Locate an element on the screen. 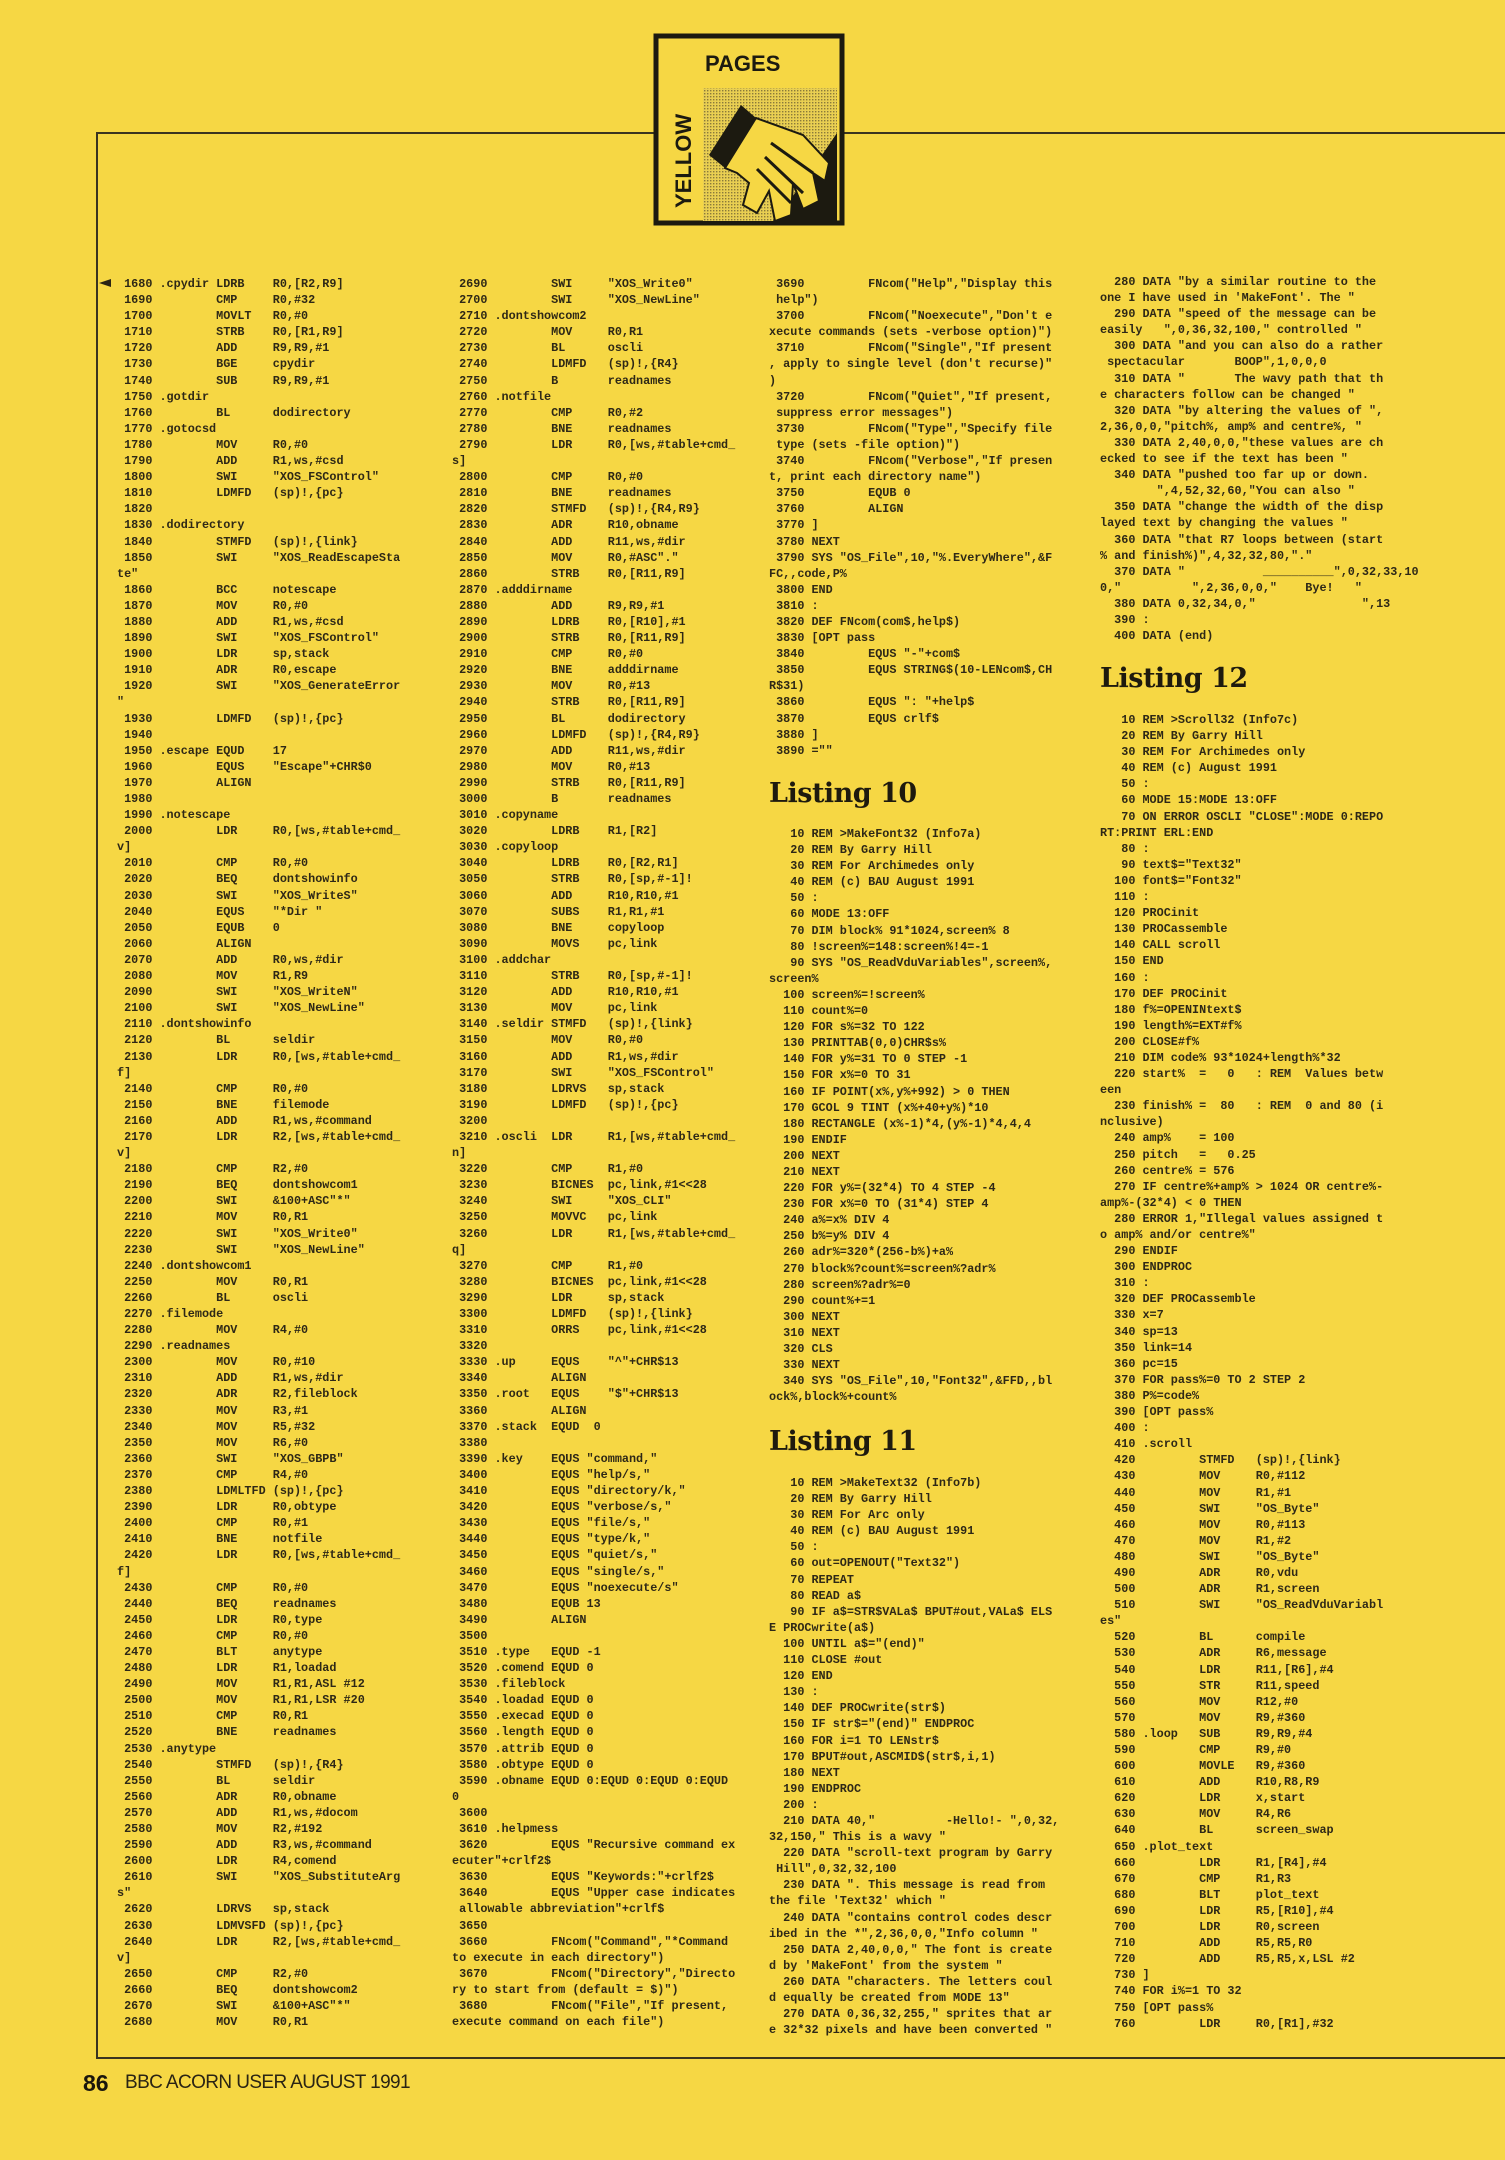 The width and height of the screenshot is (1505, 2160). code-line: 2950 BL dodirectory is located at coordinates (569, 718).